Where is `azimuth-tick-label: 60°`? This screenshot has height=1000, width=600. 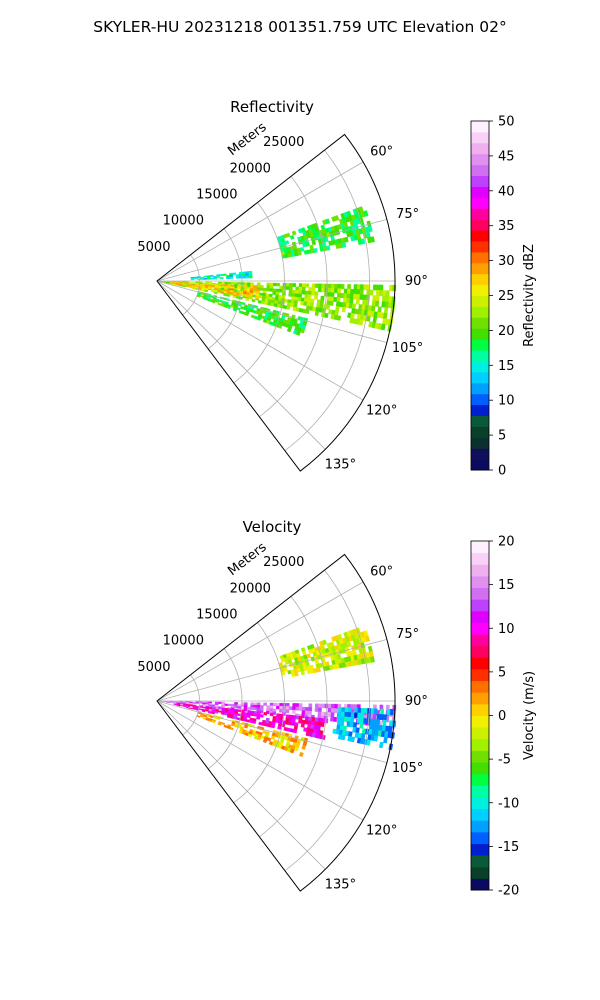 azimuth-tick-label: 60° is located at coordinates (381, 571).